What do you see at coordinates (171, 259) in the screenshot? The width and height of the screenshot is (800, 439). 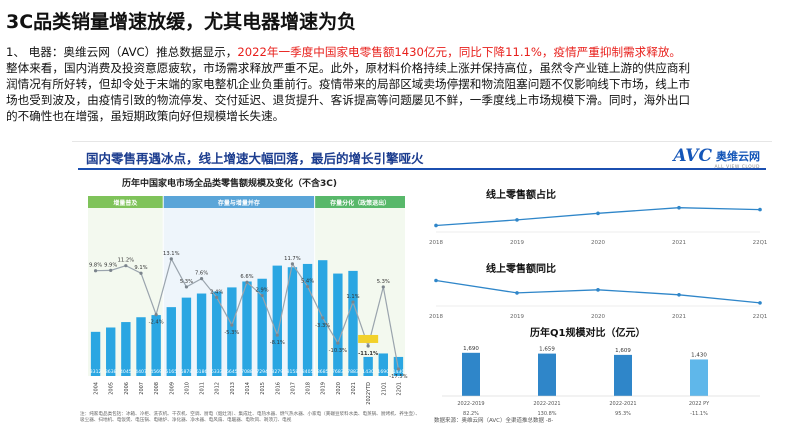 I see `growth-point-2009` at bounding box center [171, 259].